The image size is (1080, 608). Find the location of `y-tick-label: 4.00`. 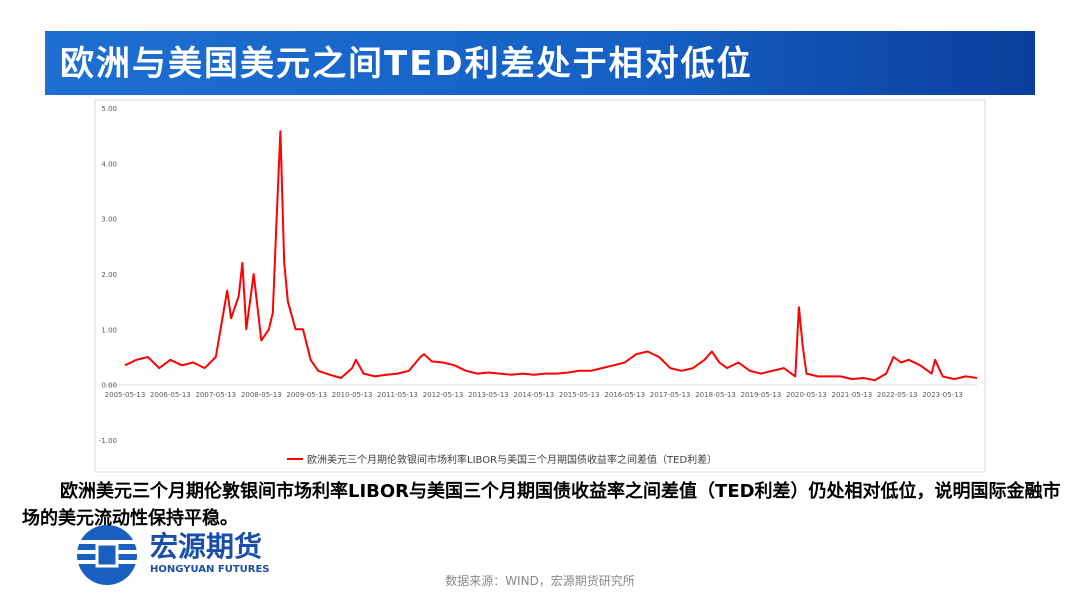

y-tick-label: 4.00 is located at coordinates (109, 164).